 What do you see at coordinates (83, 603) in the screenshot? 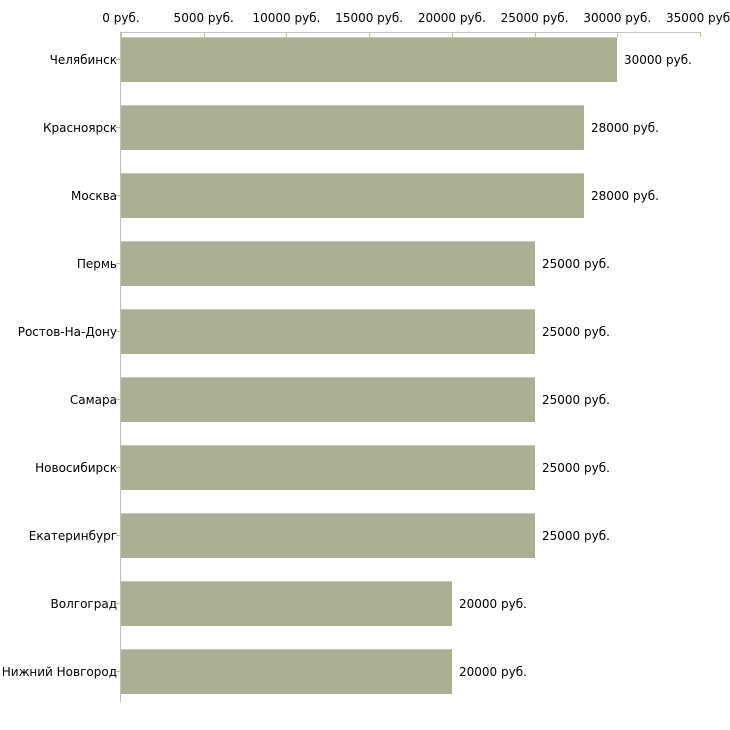
I see `category-label: Волгоград` at bounding box center [83, 603].